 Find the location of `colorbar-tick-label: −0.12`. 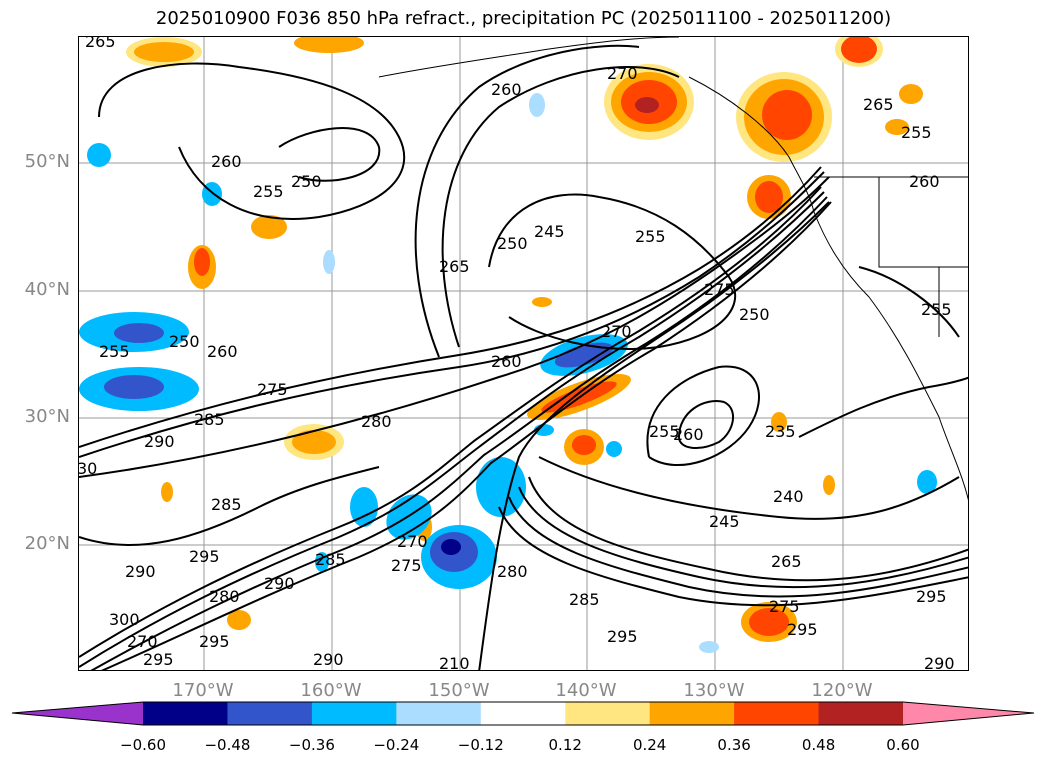

colorbar-tick-label: −0.12 is located at coordinates (480, 745).